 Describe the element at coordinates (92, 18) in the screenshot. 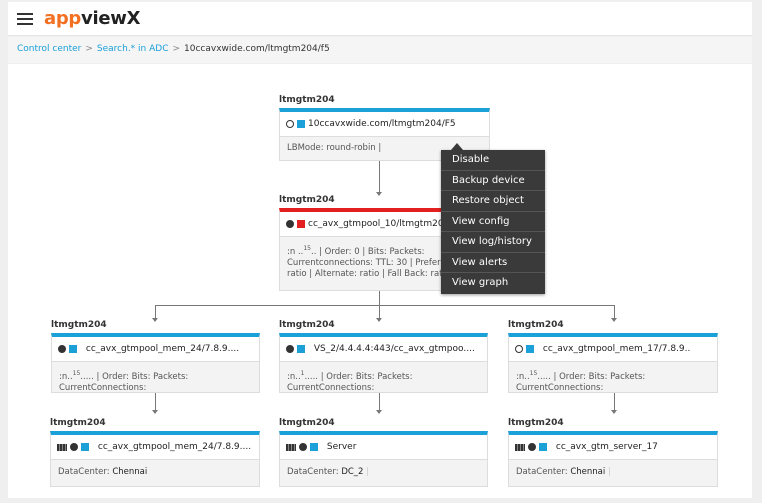

I see `appviewx-logo: appviewX` at that location.